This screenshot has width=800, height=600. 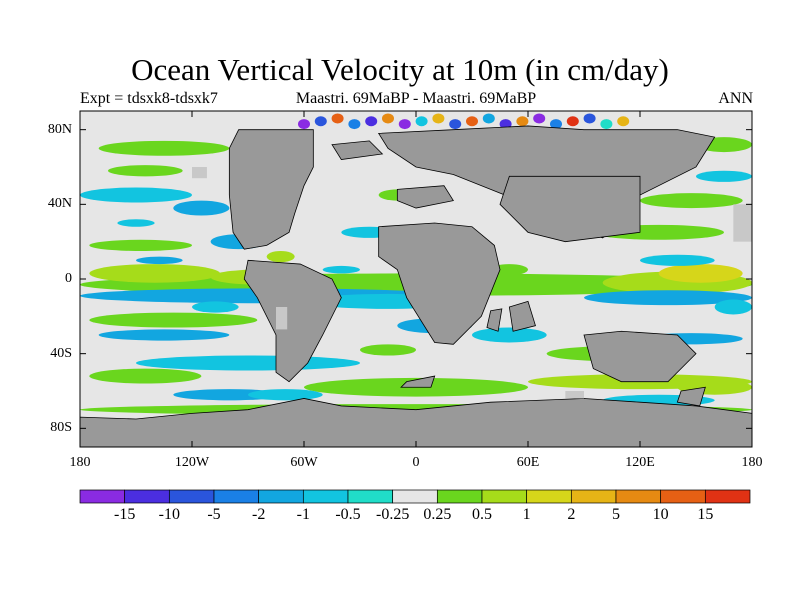 What do you see at coordinates (348, 514) in the screenshot?
I see `colorbar-label: -0.5` at bounding box center [348, 514].